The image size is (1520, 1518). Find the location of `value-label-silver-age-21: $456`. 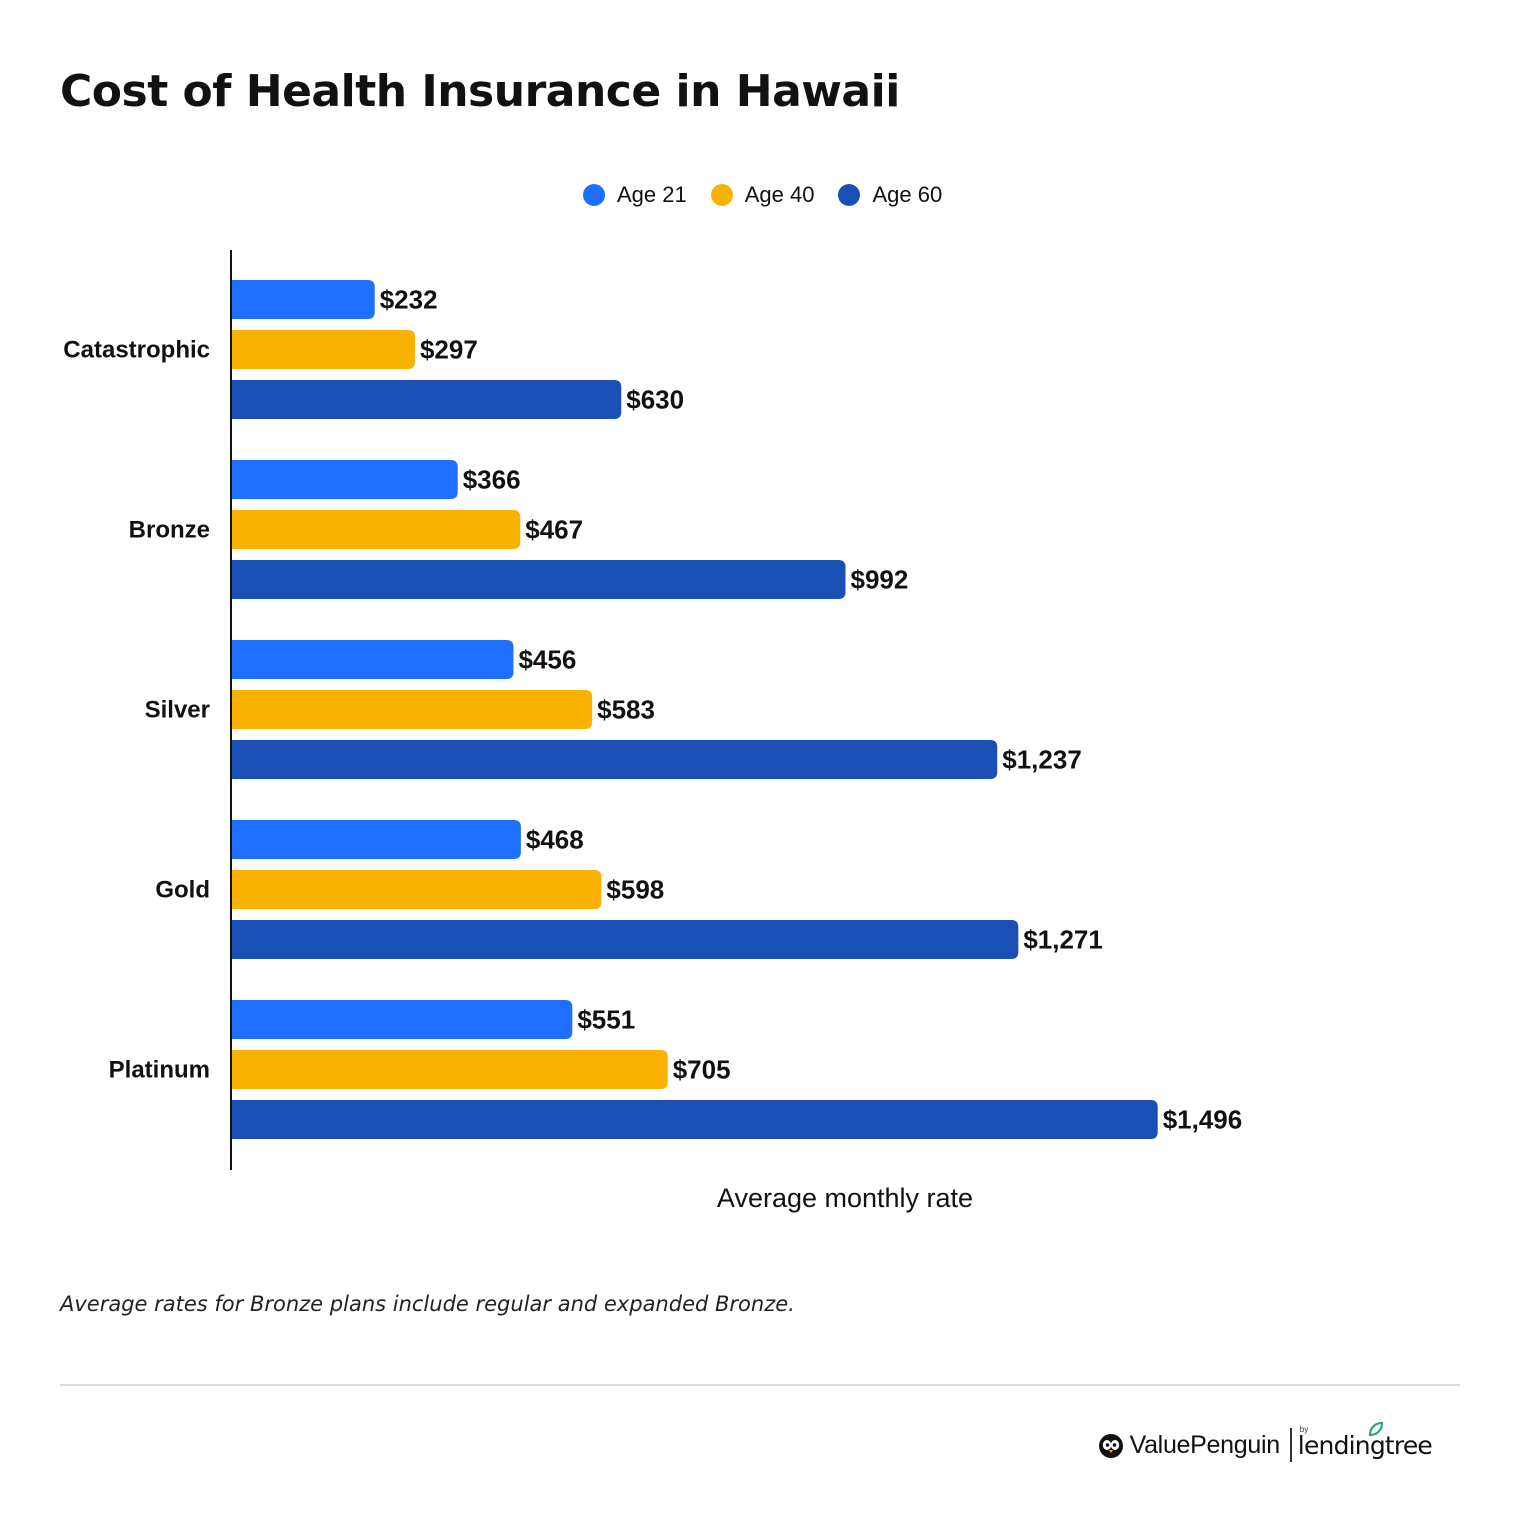

value-label-silver-age-21: $456 is located at coordinates (547, 660).